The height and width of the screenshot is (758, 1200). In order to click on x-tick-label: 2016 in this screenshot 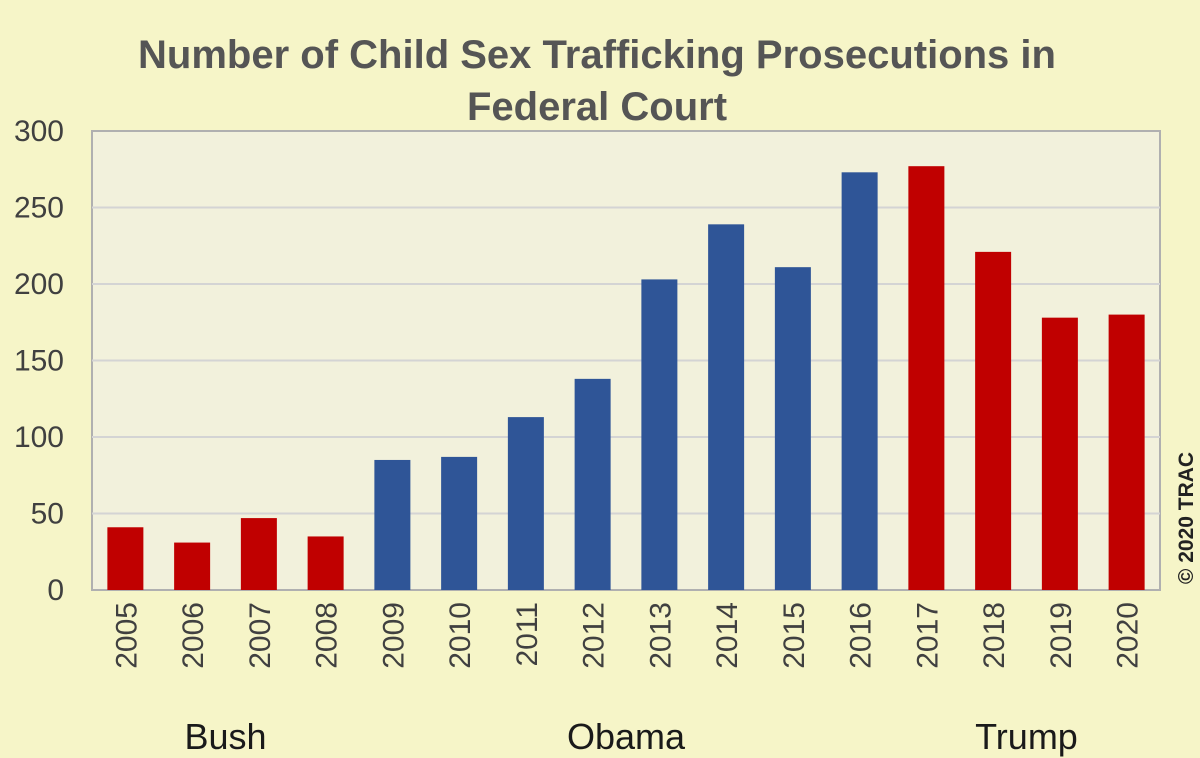, I will do `click(861, 635)`.